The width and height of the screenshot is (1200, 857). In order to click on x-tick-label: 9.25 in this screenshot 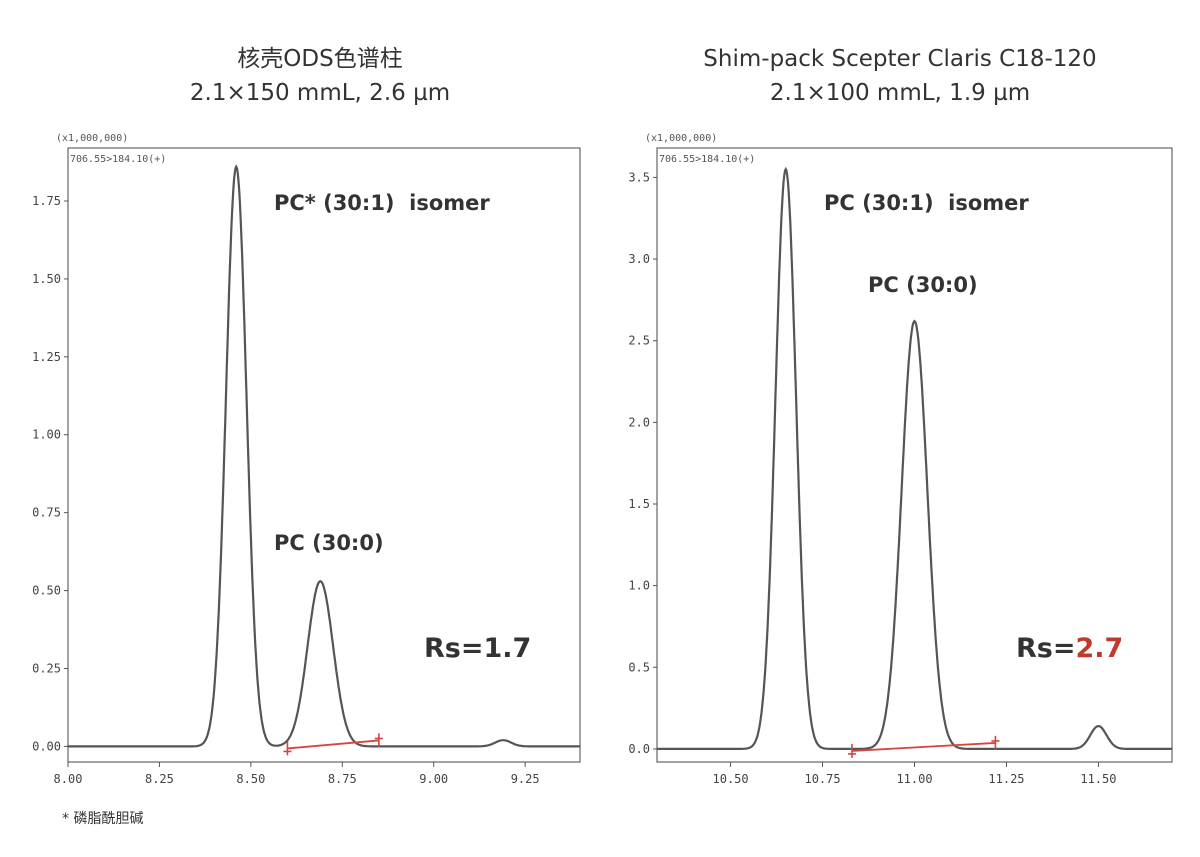, I will do `click(525, 779)`.